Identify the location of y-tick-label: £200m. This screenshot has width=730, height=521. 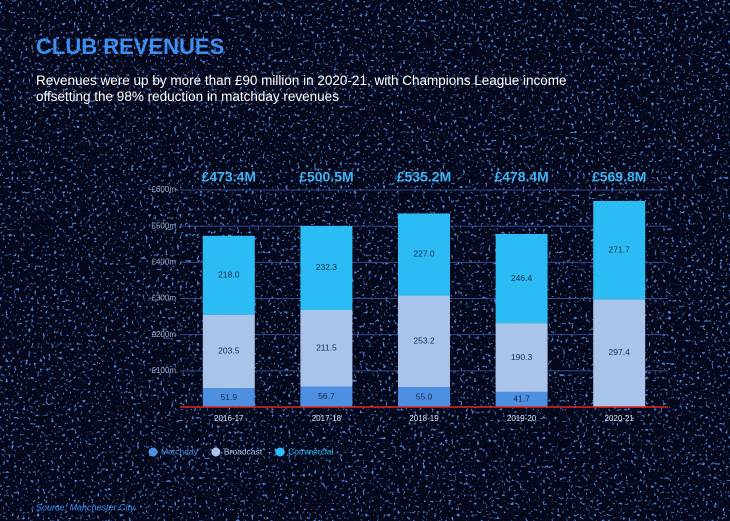
(164, 334).